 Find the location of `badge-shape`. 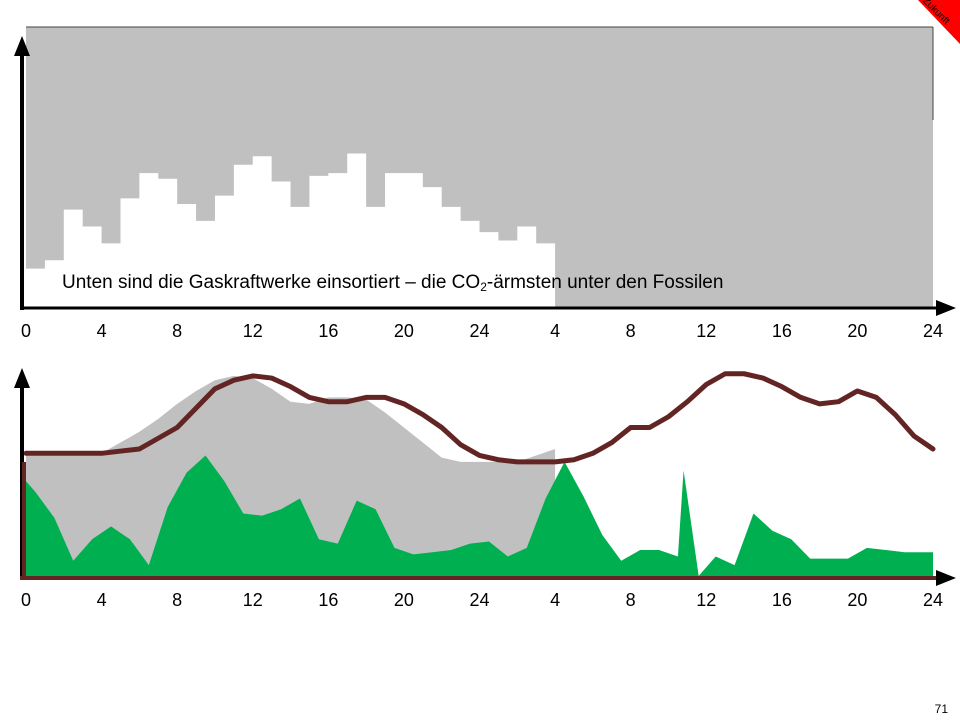

badge-shape is located at coordinates (939, 22).